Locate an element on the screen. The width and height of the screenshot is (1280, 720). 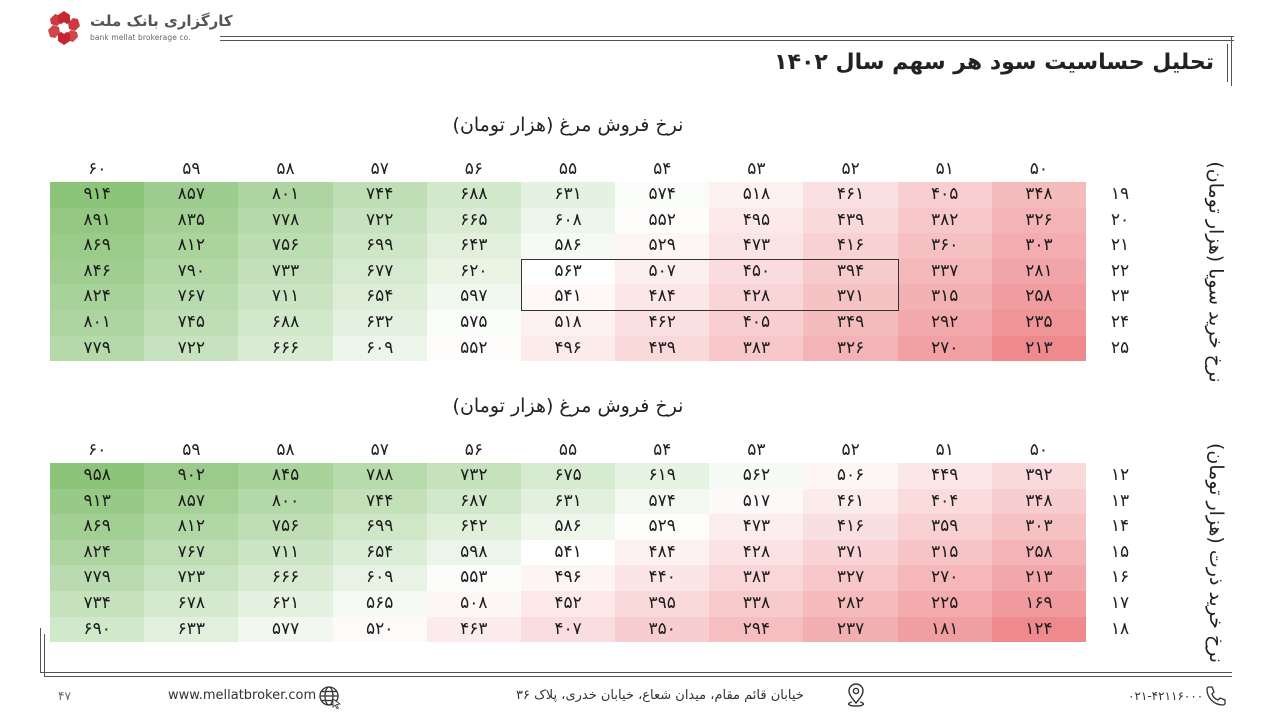
table1-row-headers: ۱۹ ۲۰ ۲۱ ۲۲ ۲۳ ۲۴ ۲۵ is located at coordinates (1120, 271).